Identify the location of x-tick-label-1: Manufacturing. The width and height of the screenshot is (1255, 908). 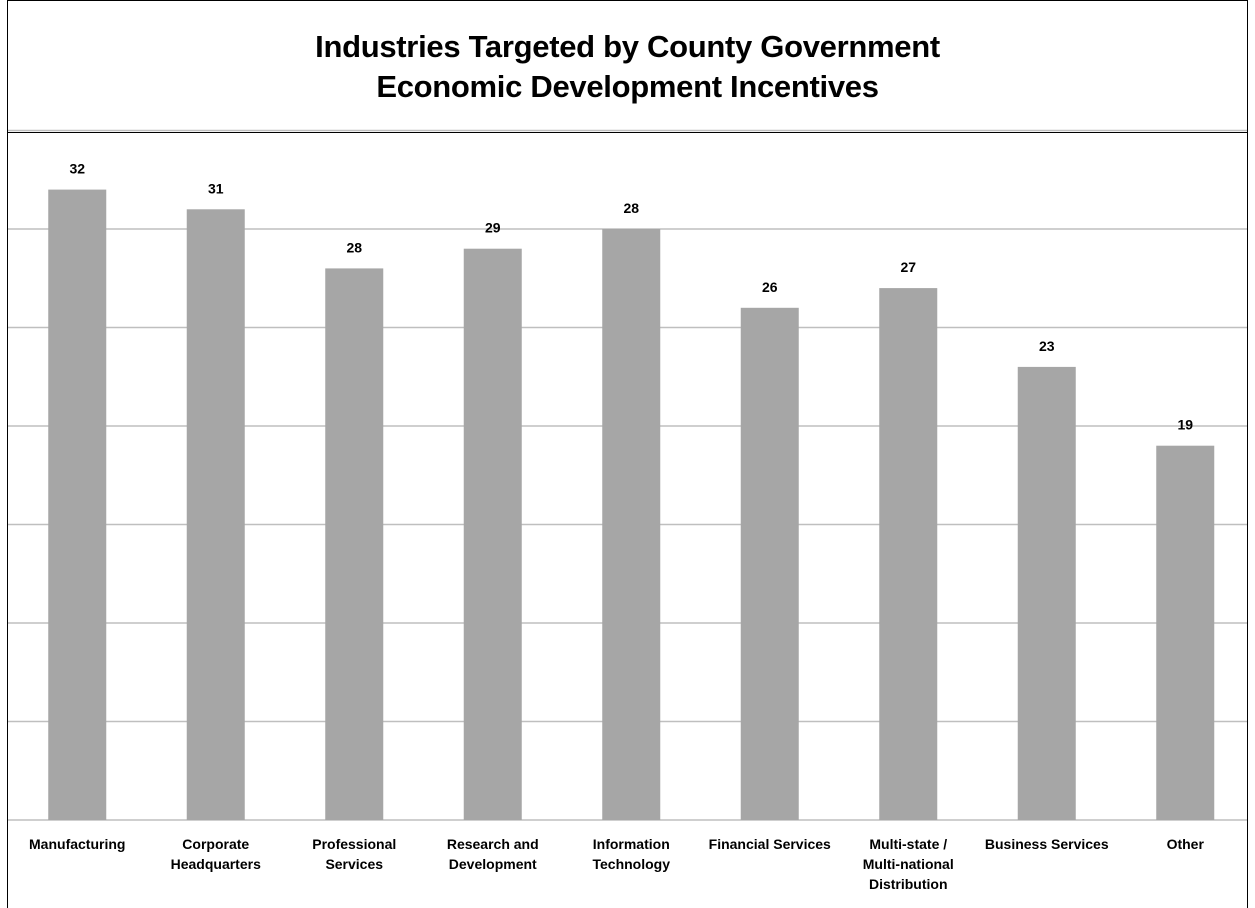
(77, 844).